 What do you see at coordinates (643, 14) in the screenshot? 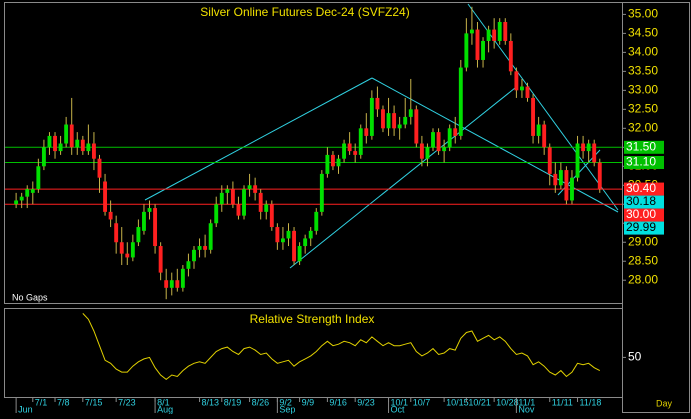
I see `y-tick-label: 35.00` at bounding box center [643, 14].